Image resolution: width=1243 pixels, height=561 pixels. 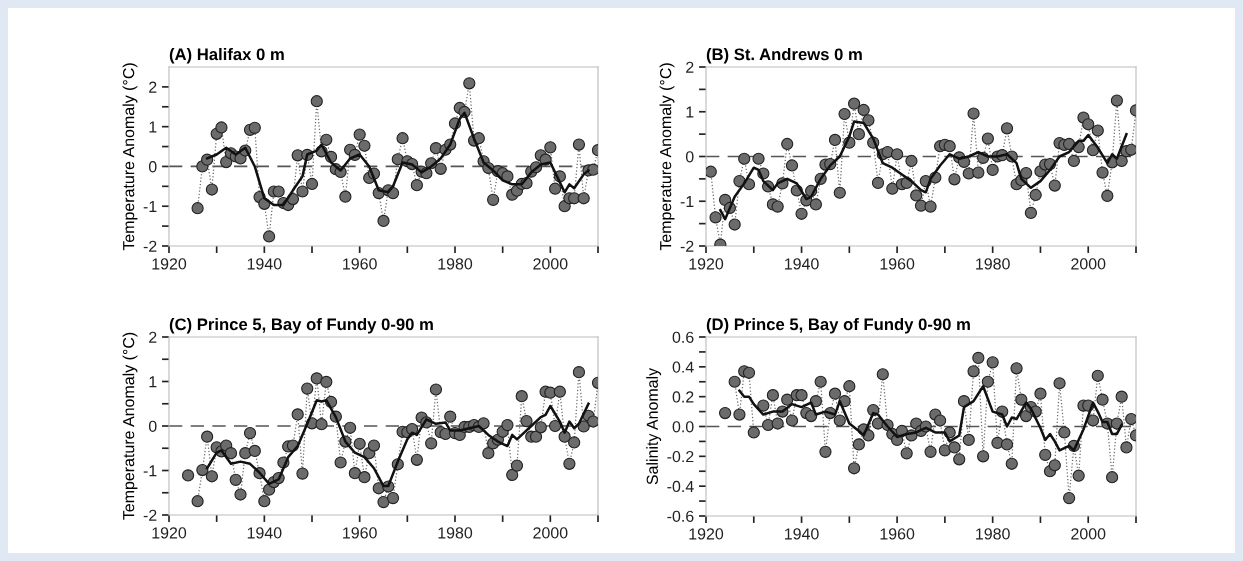 What do you see at coordinates (683, 397) in the screenshot?
I see `y-tick-label: 0.2` at bounding box center [683, 397].